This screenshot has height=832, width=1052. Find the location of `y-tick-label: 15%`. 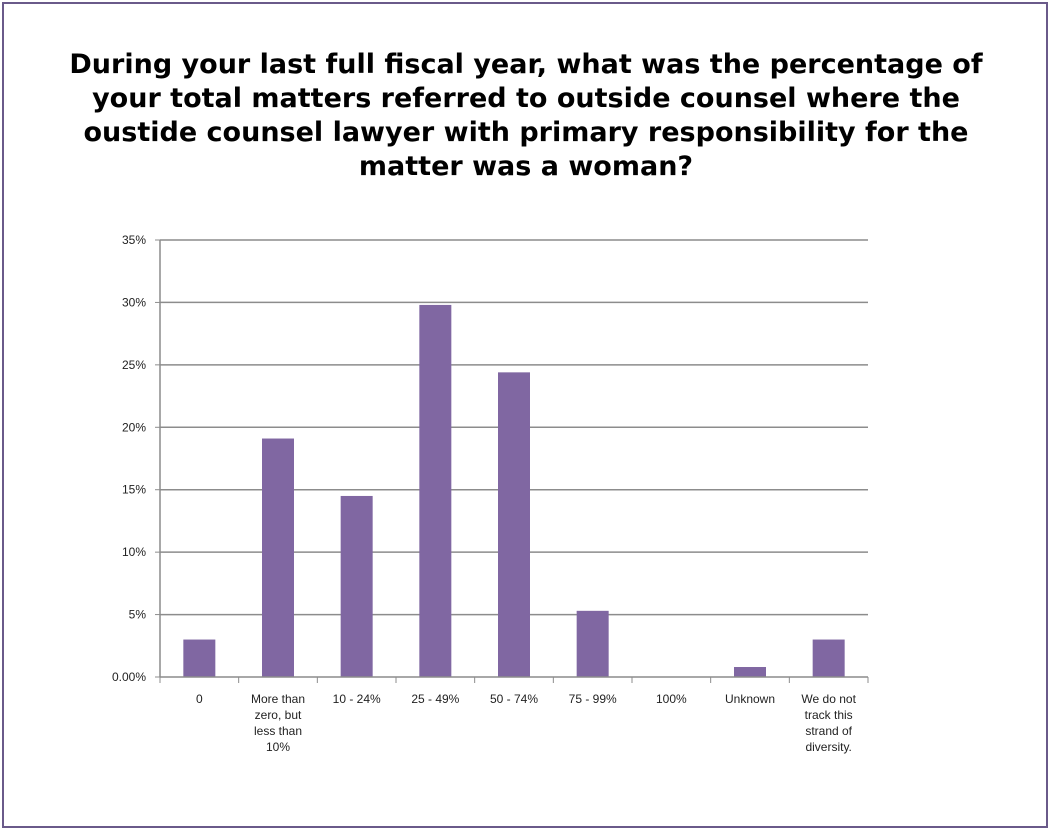

y-tick-label: 15% is located at coordinates (134, 490).